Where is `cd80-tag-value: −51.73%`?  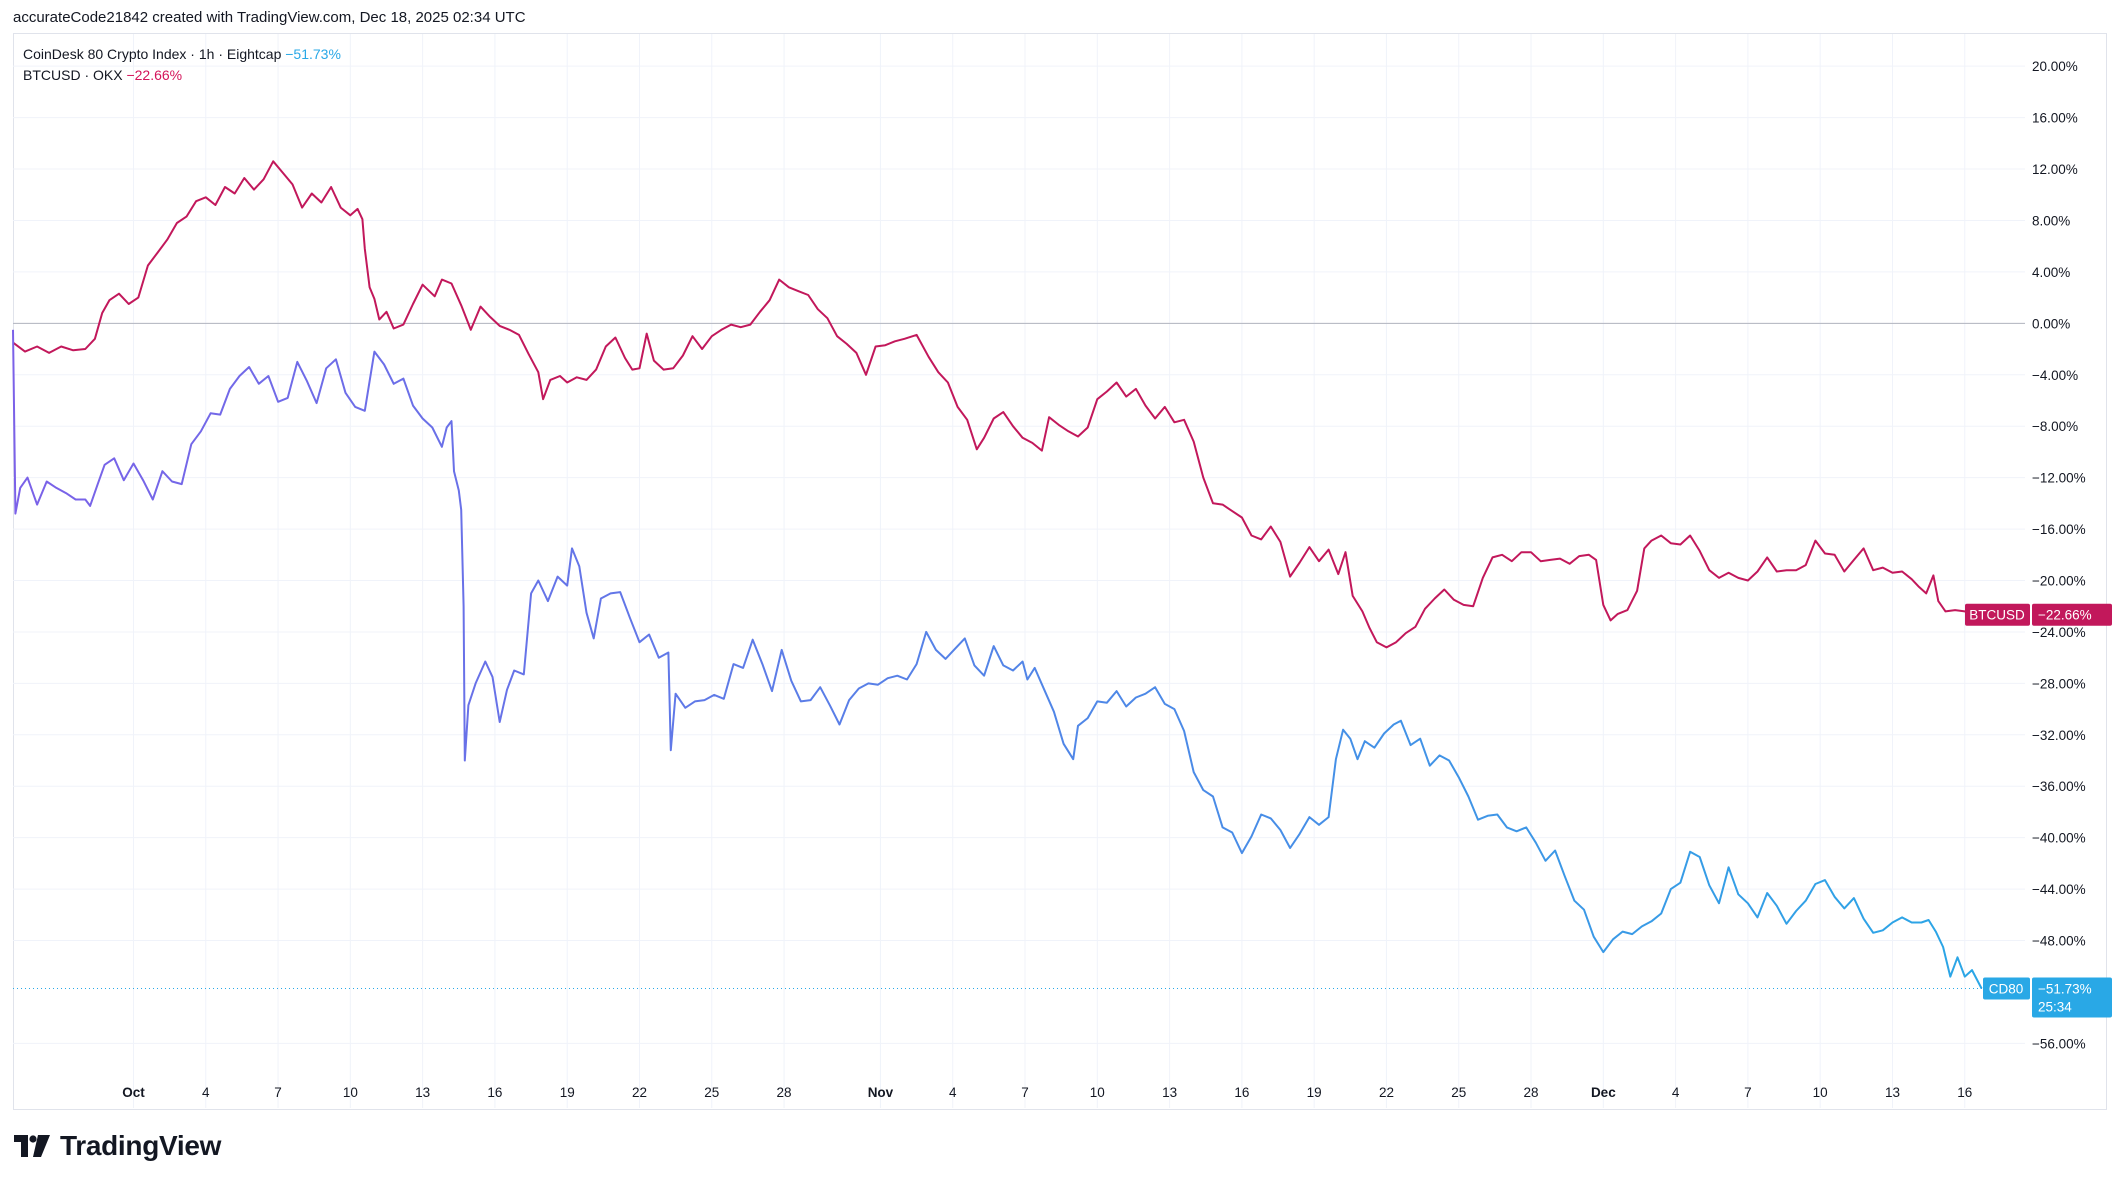
cd80-tag-value: −51.73% is located at coordinates (2065, 989).